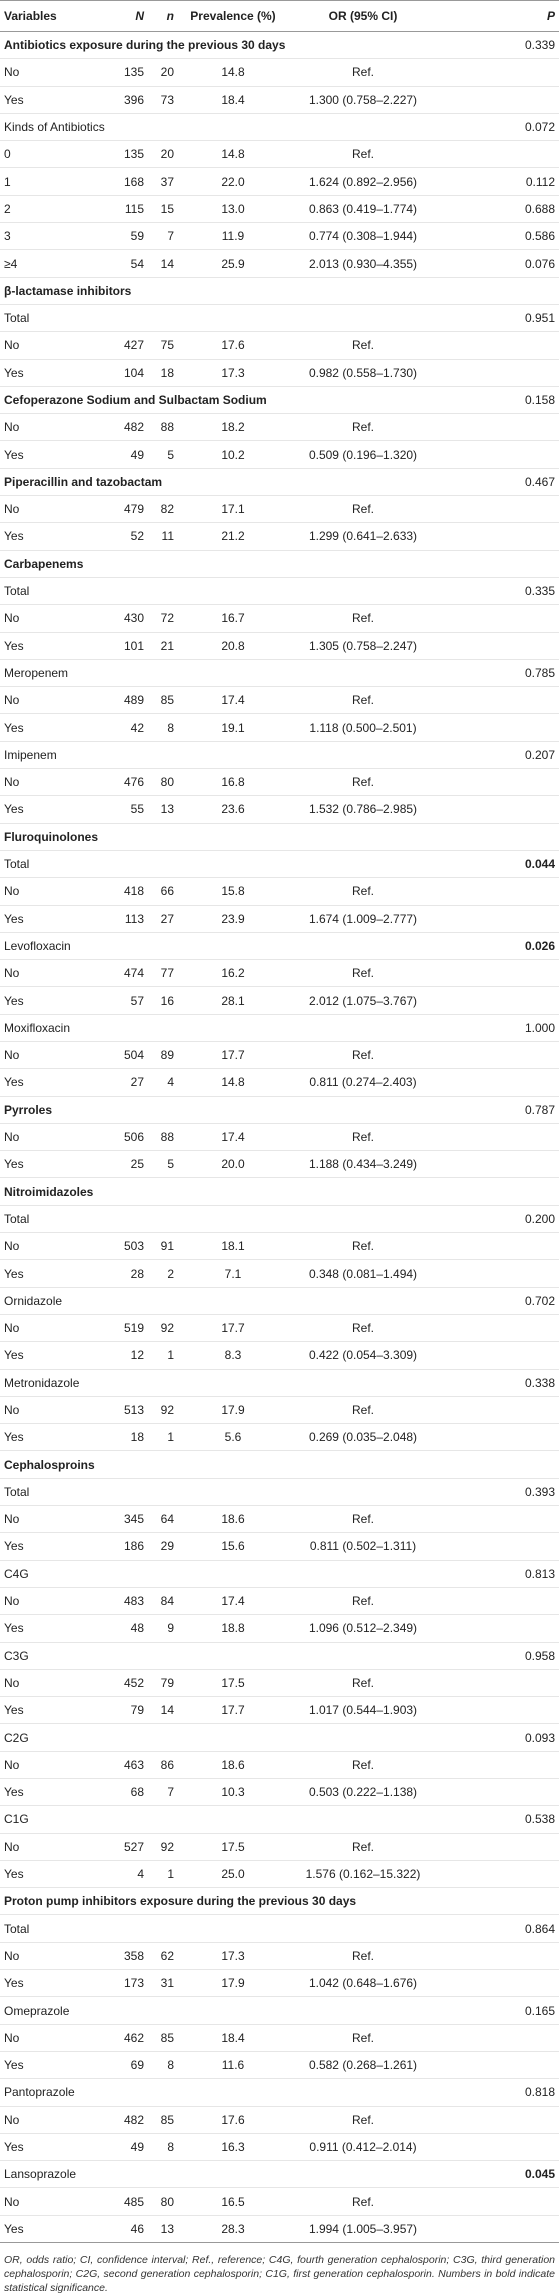 The width and height of the screenshot is (559, 2295). What do you see at coordinates (133, 891) in the screenshot?
I see `table-cell: 418` at bounding box center [133, 891].